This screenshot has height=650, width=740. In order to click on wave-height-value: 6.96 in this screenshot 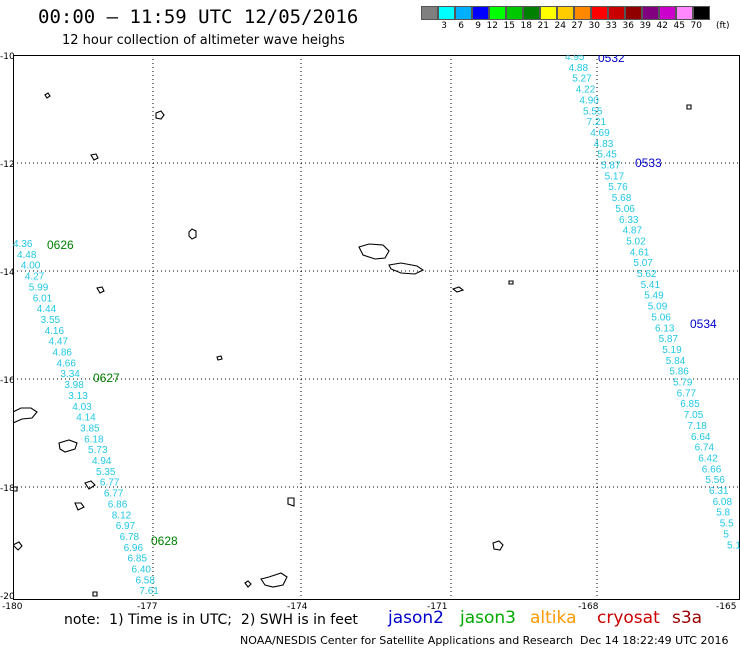, I will do `click(134, 548)`.